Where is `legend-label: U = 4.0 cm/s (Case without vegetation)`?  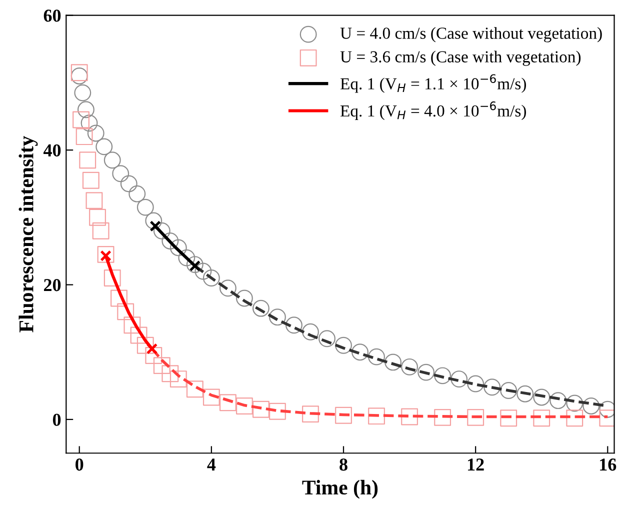
legend-label: U = 4.0 cm/s (Case without vegetation) is located at coordinates (471, 34).